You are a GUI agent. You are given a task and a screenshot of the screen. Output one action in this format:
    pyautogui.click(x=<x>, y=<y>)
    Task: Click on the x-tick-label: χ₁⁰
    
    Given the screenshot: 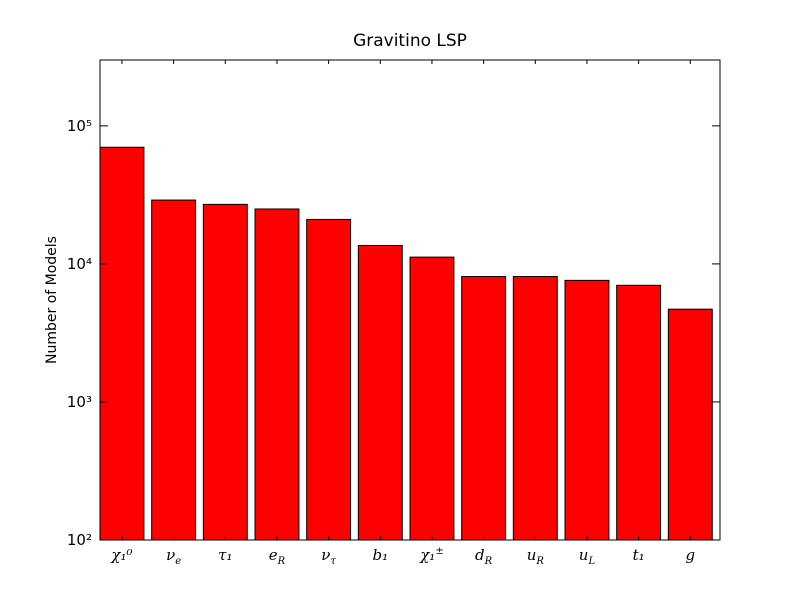 What is the action you would take?
    pyautogui.click(x=121, y=555)
    